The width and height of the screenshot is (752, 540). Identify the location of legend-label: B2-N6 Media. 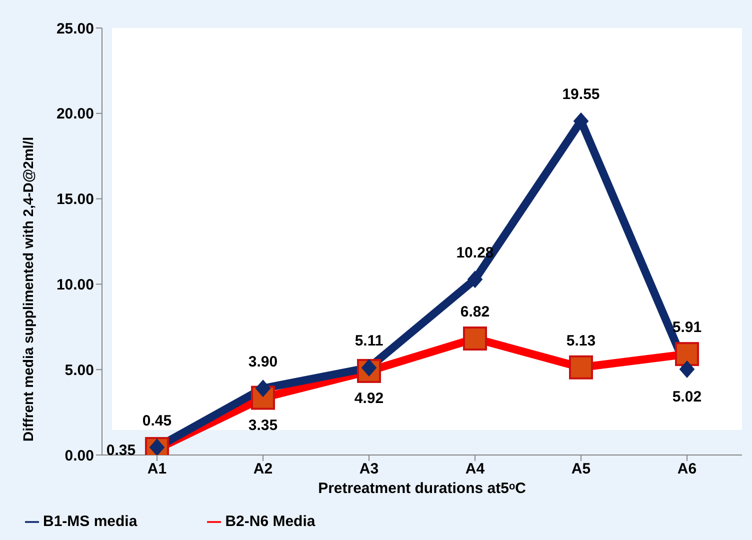
(270, 521).